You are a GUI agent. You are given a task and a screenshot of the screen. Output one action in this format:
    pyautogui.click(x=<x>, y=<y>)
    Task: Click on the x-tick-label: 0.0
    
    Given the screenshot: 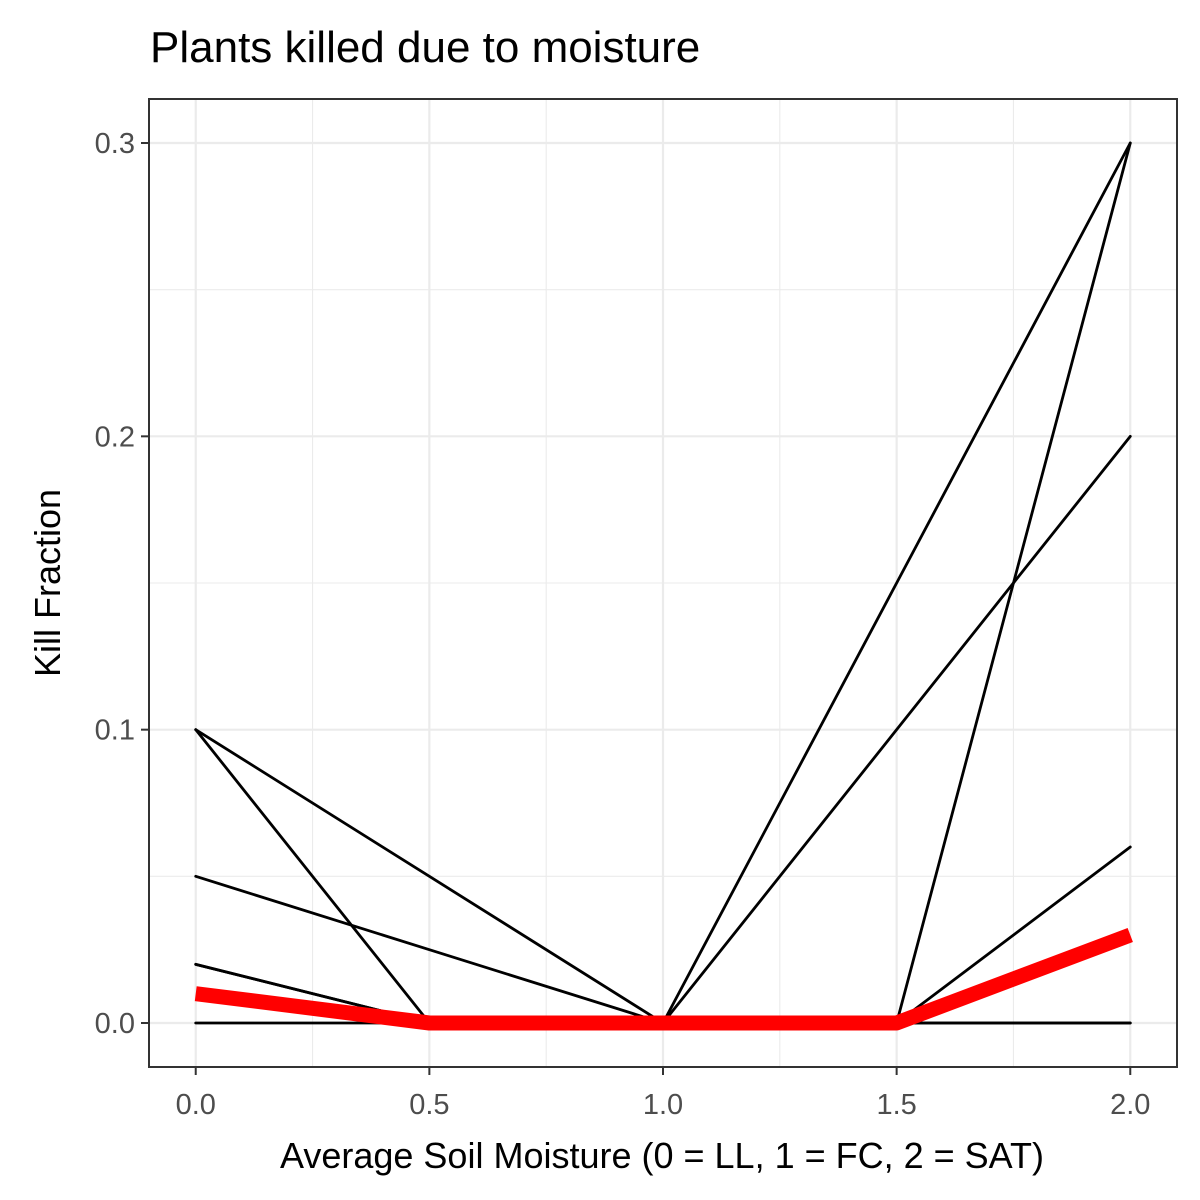 What is the action you would take?
    pyautogui.click(x=196, y=1105)
    